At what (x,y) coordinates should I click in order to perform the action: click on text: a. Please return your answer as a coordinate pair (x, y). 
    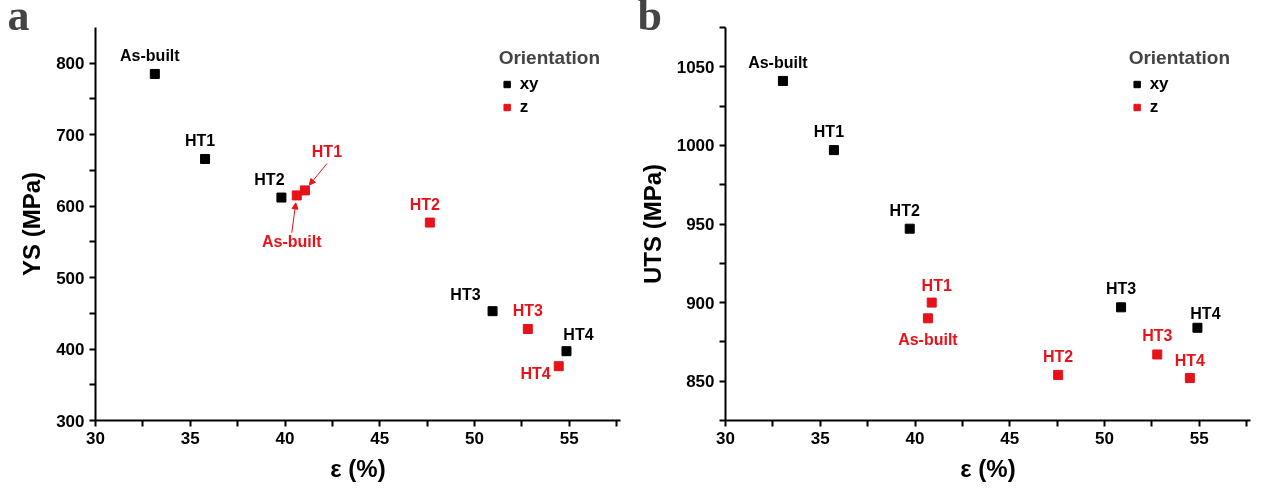
    Looking at the image, I should click on (18, 20).